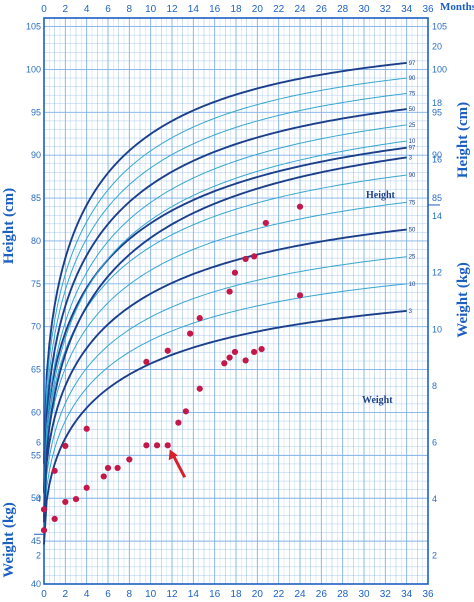 Image resolution: width=474 pixels, height=602 pixels. What do you see at coordinates (439, 27) in the screenshot?
I see `height-tick-right: 105` at bounding box center [439, 27].